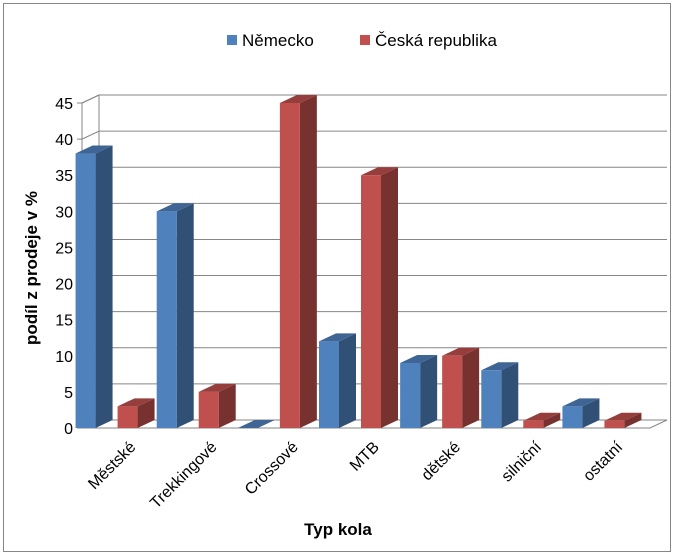 The width and height of the screenshot is (676, 557). What do you see at coordinates (64, 357) in the screenshot?
I see `y-tick-label: 10` at bounding box center [64, 357].